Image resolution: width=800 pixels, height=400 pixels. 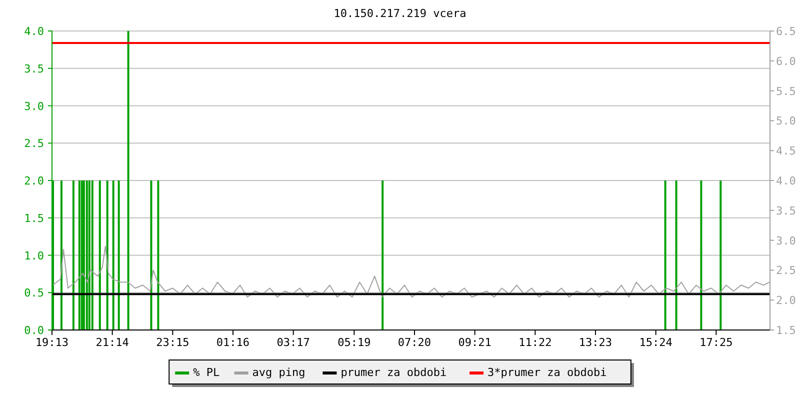 What do you see at coordinates (34, 143) in the screenshot?
I see `y-tick-label: 2.5` at bounding box center [34, 143].